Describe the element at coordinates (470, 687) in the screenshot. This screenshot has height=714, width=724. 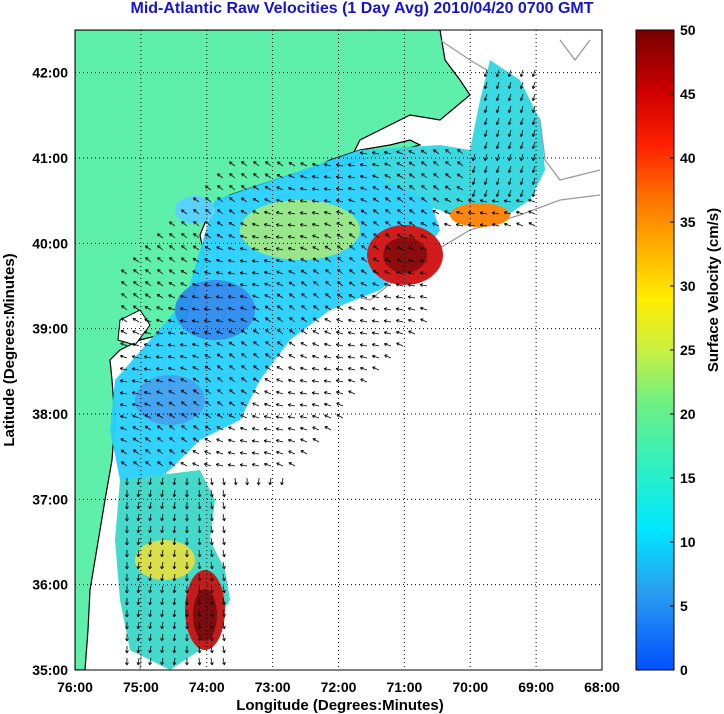
I see `x-tick-label: 70:00` at that location.